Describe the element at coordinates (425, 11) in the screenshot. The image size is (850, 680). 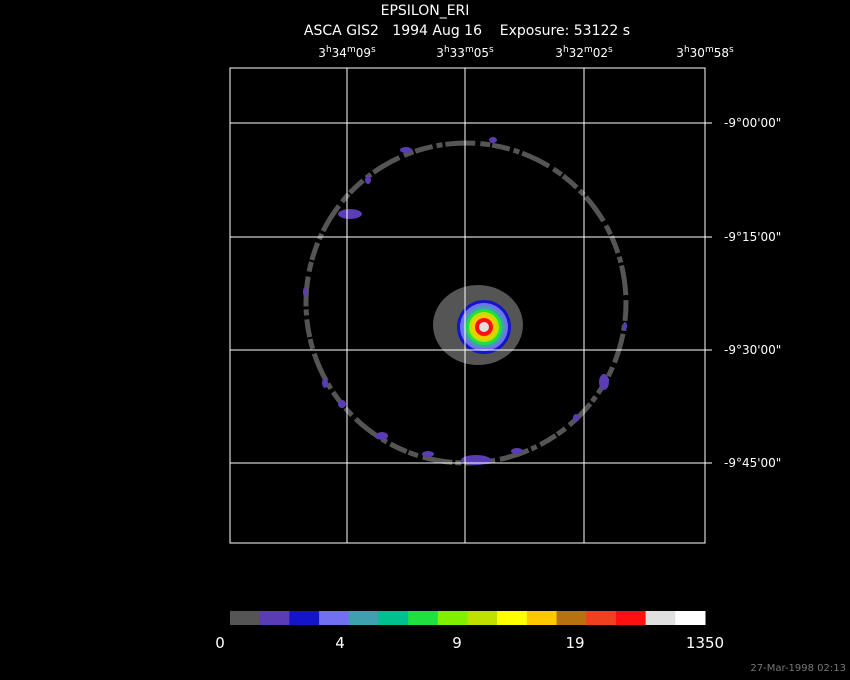
I see `object-title: EPSILON_ERI` at that location.